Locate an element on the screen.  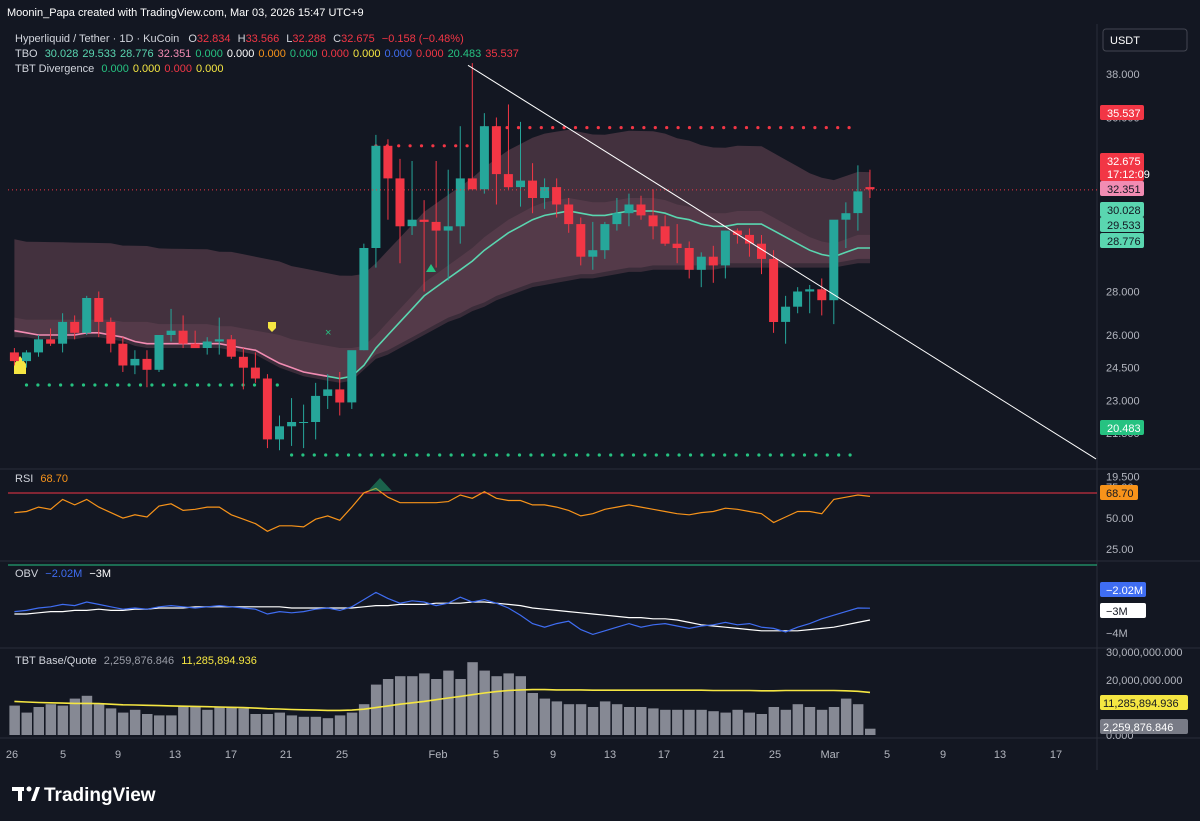
candle-body-Feb 22 is located at coordinates (340, 396).